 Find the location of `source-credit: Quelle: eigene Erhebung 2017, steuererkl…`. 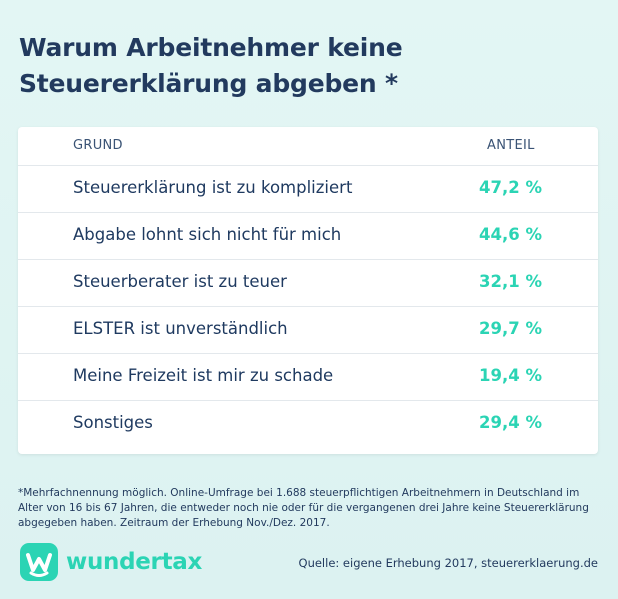

source-credit: Quelle: eigene Erhebung 2017, steuererkl… is located at coordinates (448, 563).